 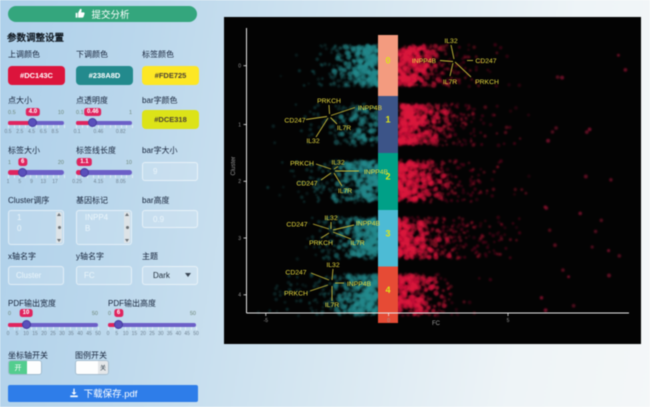 I want to click on svg-text: Cluster, so click(x=234, y=165).